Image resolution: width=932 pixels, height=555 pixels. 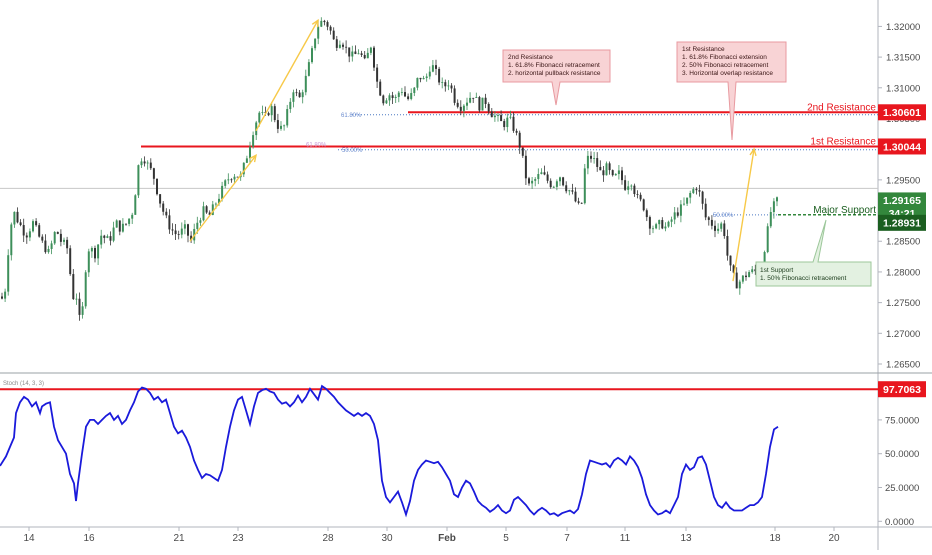 I want to click on annotation-line: 3. Horizontal overlap resistance, so click(x=727, y=73).